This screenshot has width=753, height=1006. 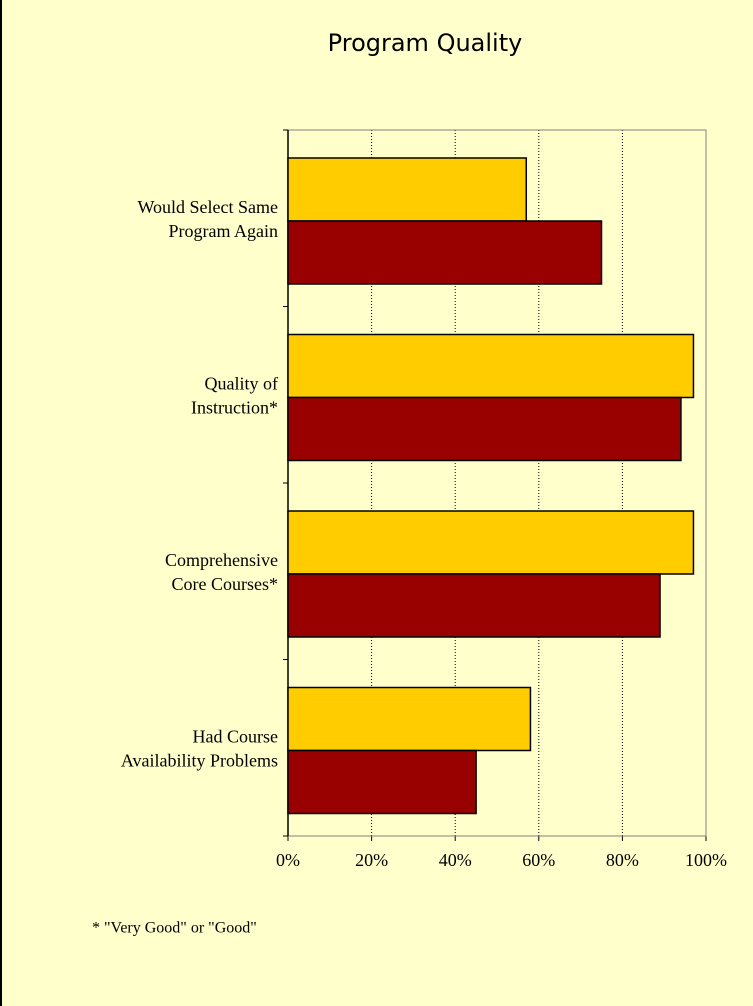 What do you see at coordinates (538, 860) in the screenshot?
I see `x-tick-label: 60%` at bounding box center [538, 860].